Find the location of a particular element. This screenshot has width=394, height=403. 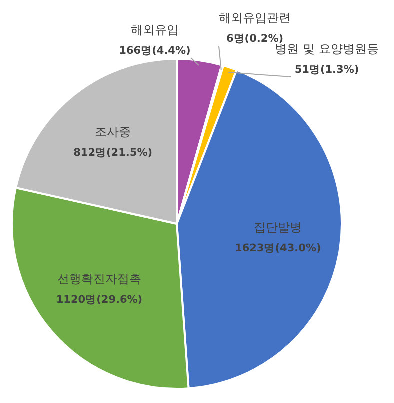

slice-label: 해외유입 is located at coordinates (155, 30).